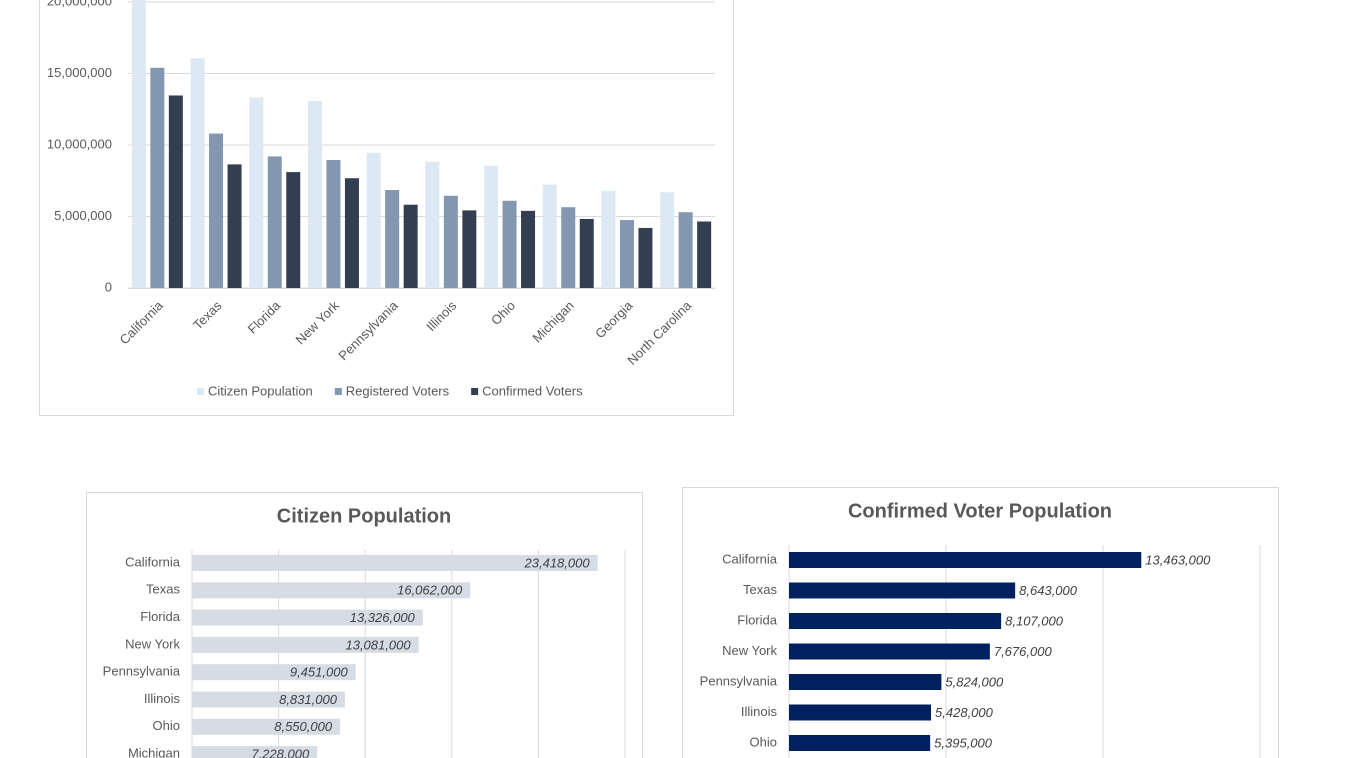  Describe the element at coordinates (79, 4) in the screenshot. I see `y-tick-label: 20,000,000` at that location.